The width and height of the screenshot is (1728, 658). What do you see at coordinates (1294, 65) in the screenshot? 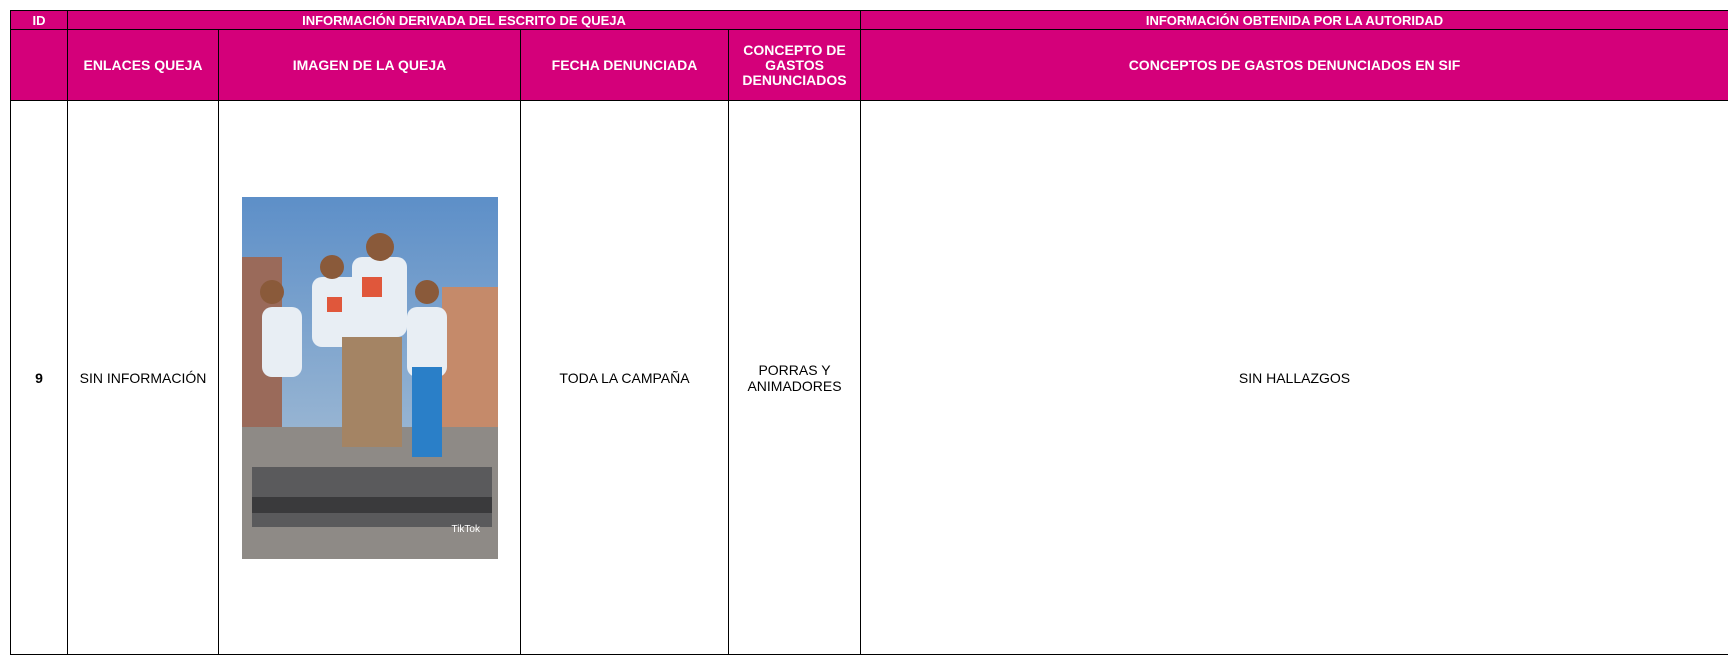
I see `column-header: CONCEPTOS DE GASTOS DENUNCIADOS EN SIF` at bounding box center [1294, 65].